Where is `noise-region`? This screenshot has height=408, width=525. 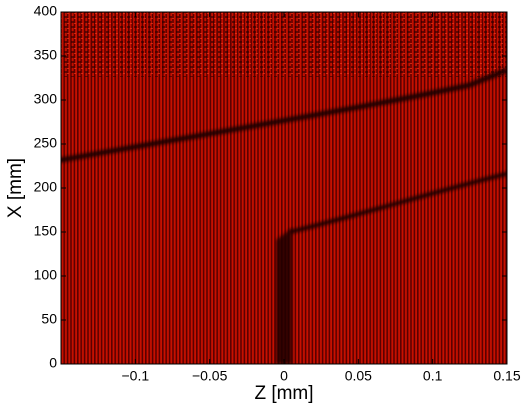
noise-region is located at coordinates (284, 44).